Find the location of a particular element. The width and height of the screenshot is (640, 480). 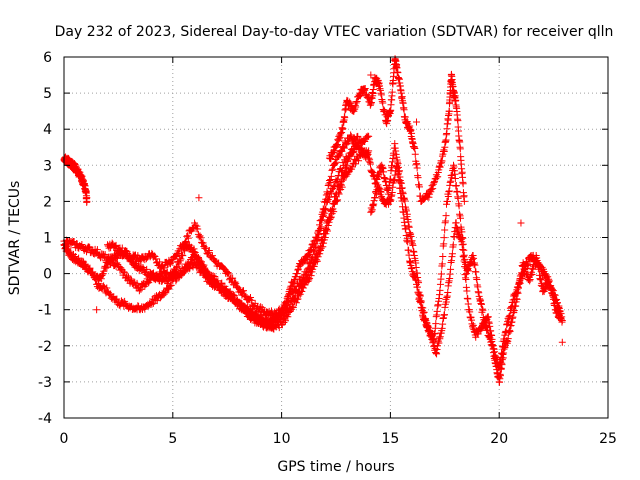

y-tick-label: -2 is located at coordinates (45, 347).